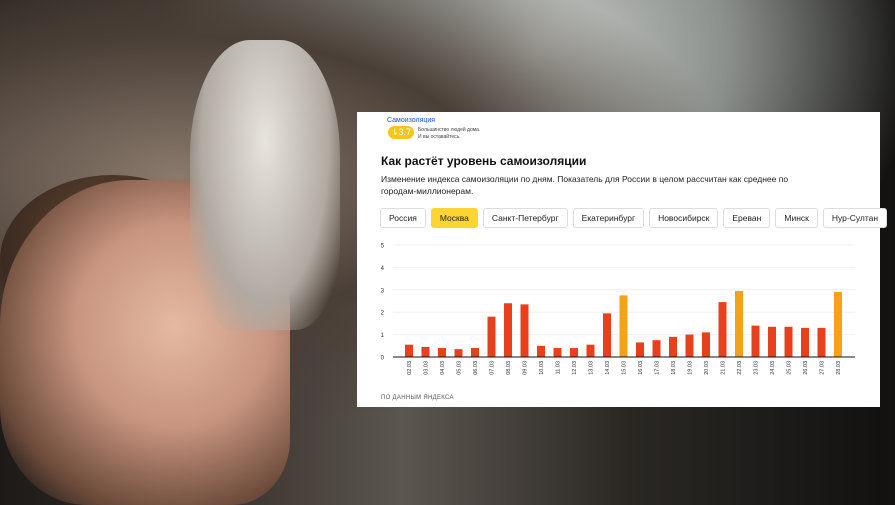  I want to click on x-tick-label: 16.03, so click(641, 368).